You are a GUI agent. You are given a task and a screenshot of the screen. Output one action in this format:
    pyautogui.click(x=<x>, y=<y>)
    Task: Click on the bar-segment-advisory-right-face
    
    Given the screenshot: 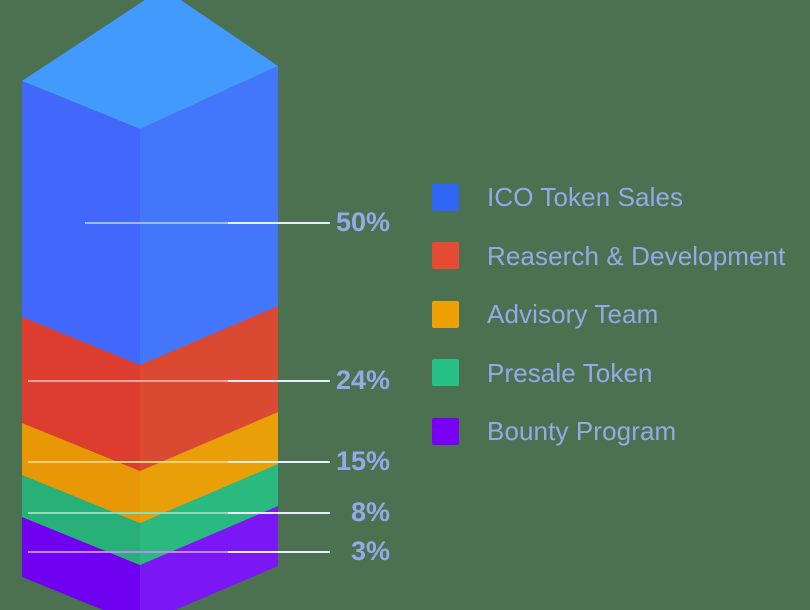 What is the action you would take?
    pyautogui.click(x=209, y=467)
    